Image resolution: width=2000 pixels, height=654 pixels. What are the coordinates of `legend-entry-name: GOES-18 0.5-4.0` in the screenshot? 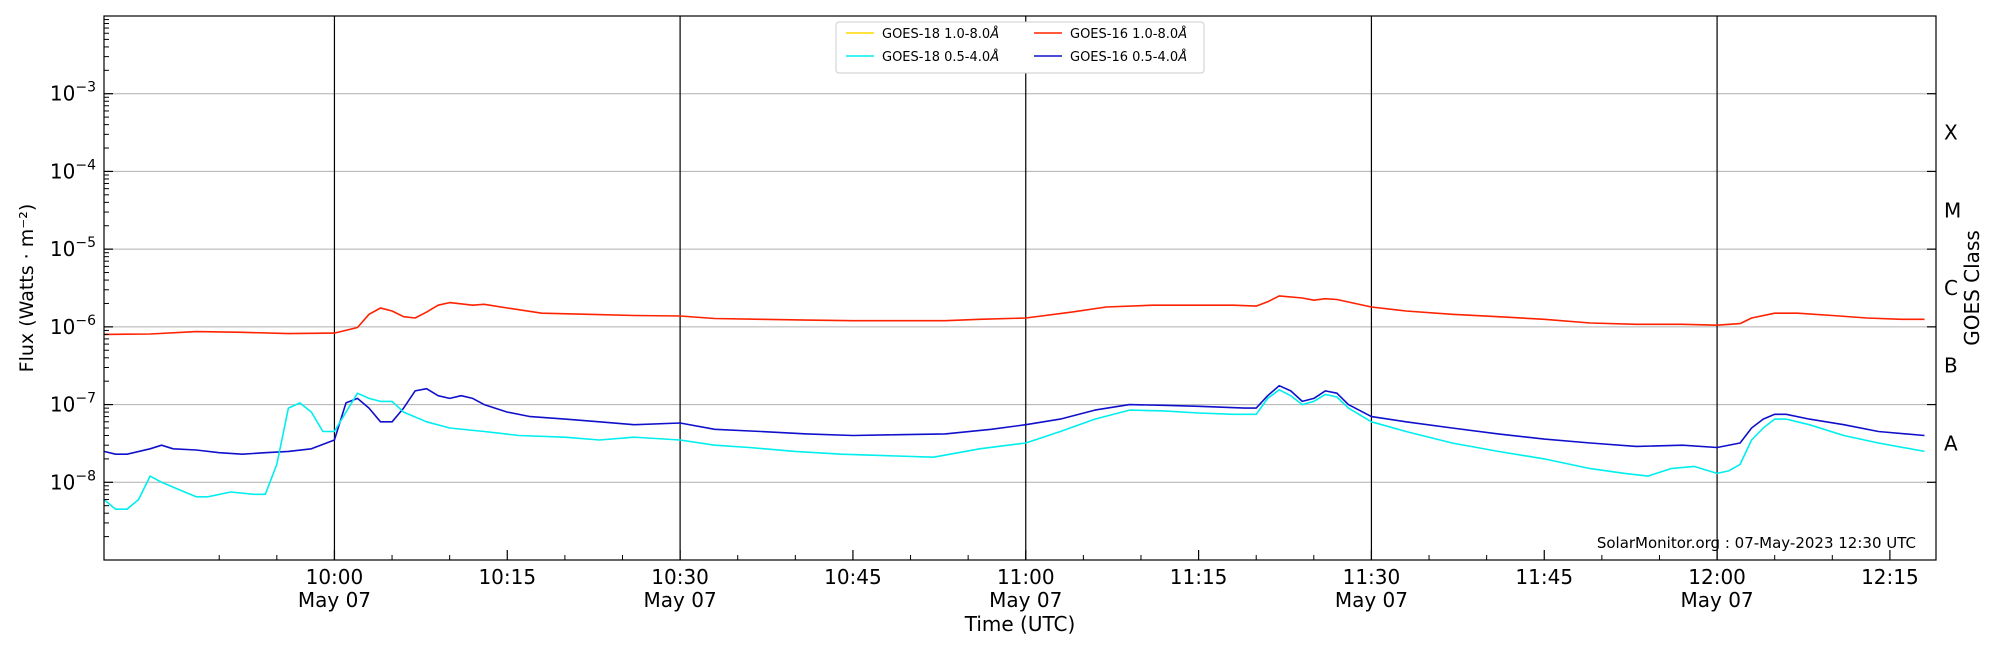 It's located at (936, 57).